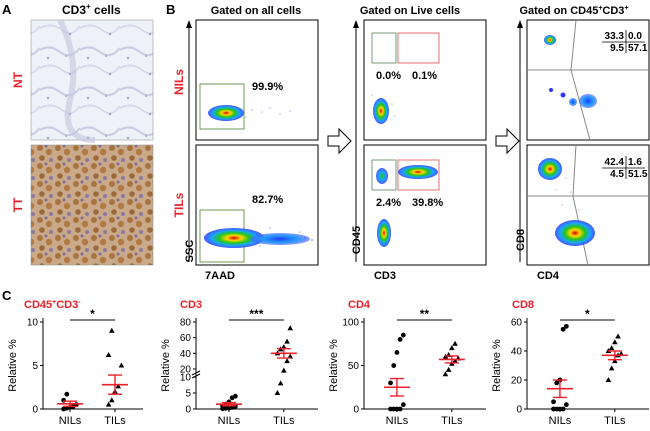  Describe the element at coordinates (520, 24) in the screenshot. I see `arrowhead-cd8` at that location.